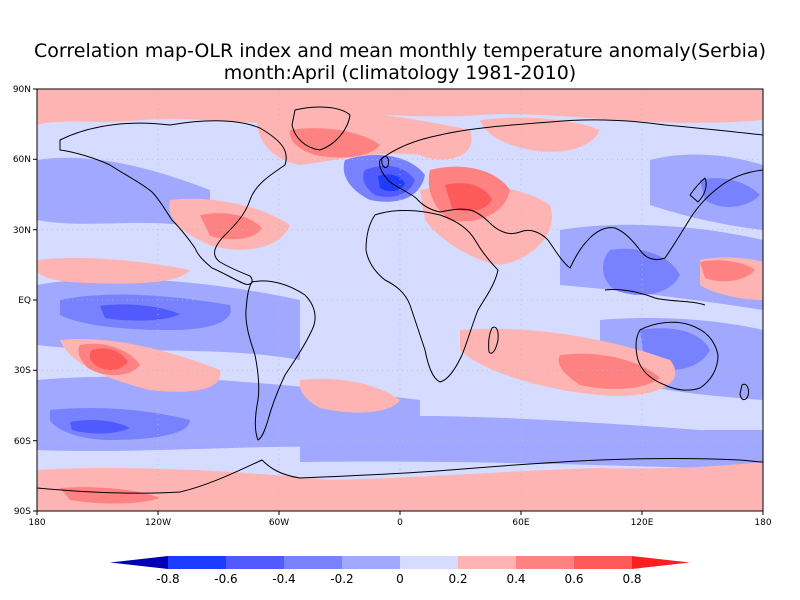 The height and width of the screenshot is (600, 800). What do you see at coordinates (173, 202) in the screenshot?
I see `north-america-outline` at bounding box center [173, 202].